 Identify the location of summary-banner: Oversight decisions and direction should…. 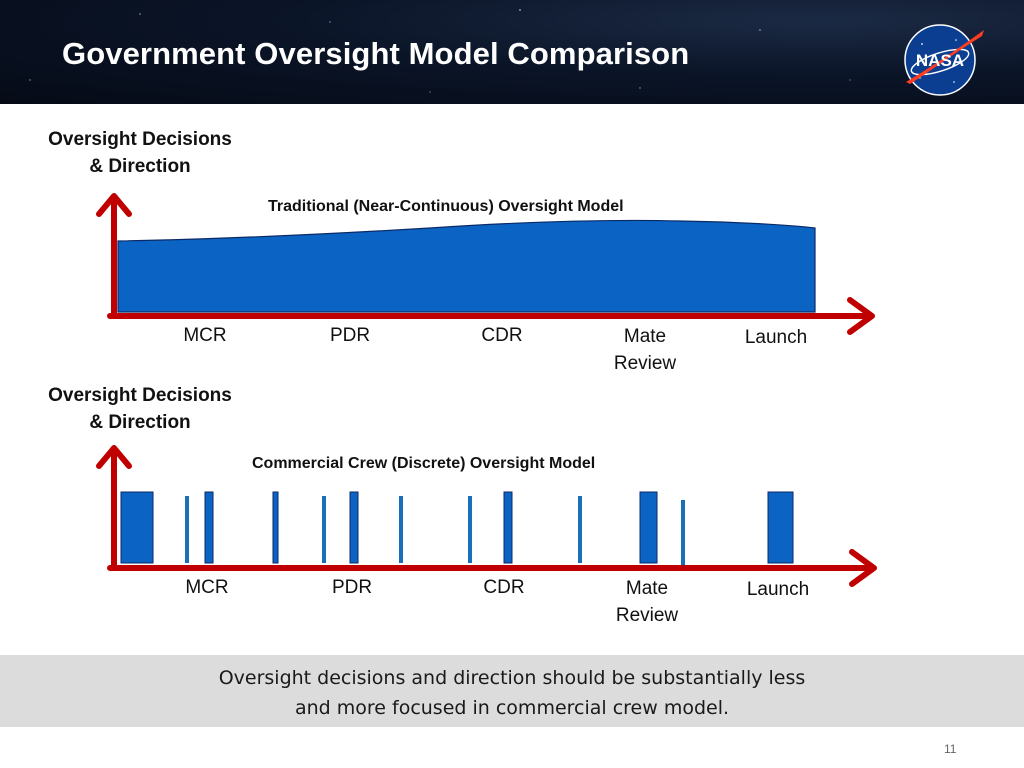
(512, 691).